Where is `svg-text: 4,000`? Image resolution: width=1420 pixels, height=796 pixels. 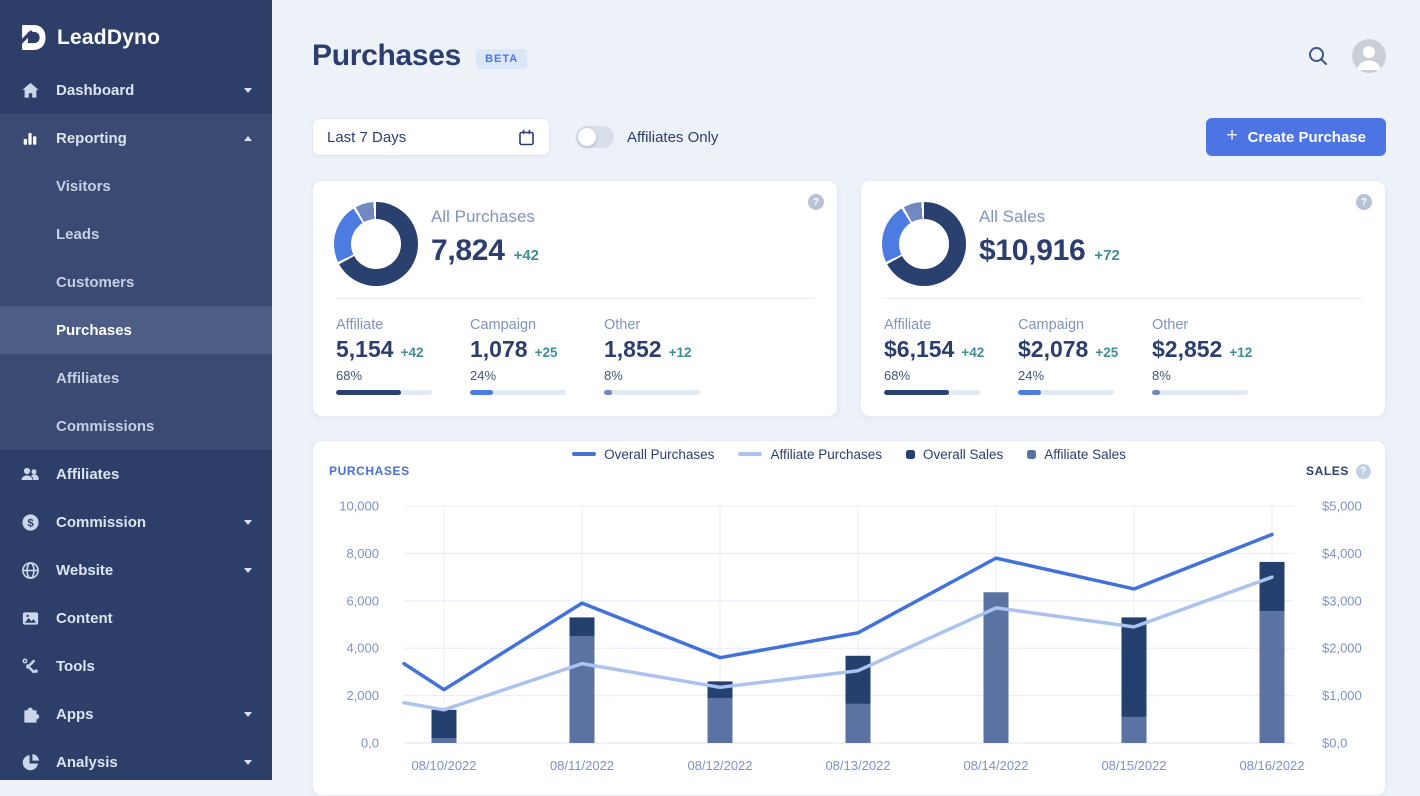
svg-text: 4,000 is located at coordinates (362, 648).